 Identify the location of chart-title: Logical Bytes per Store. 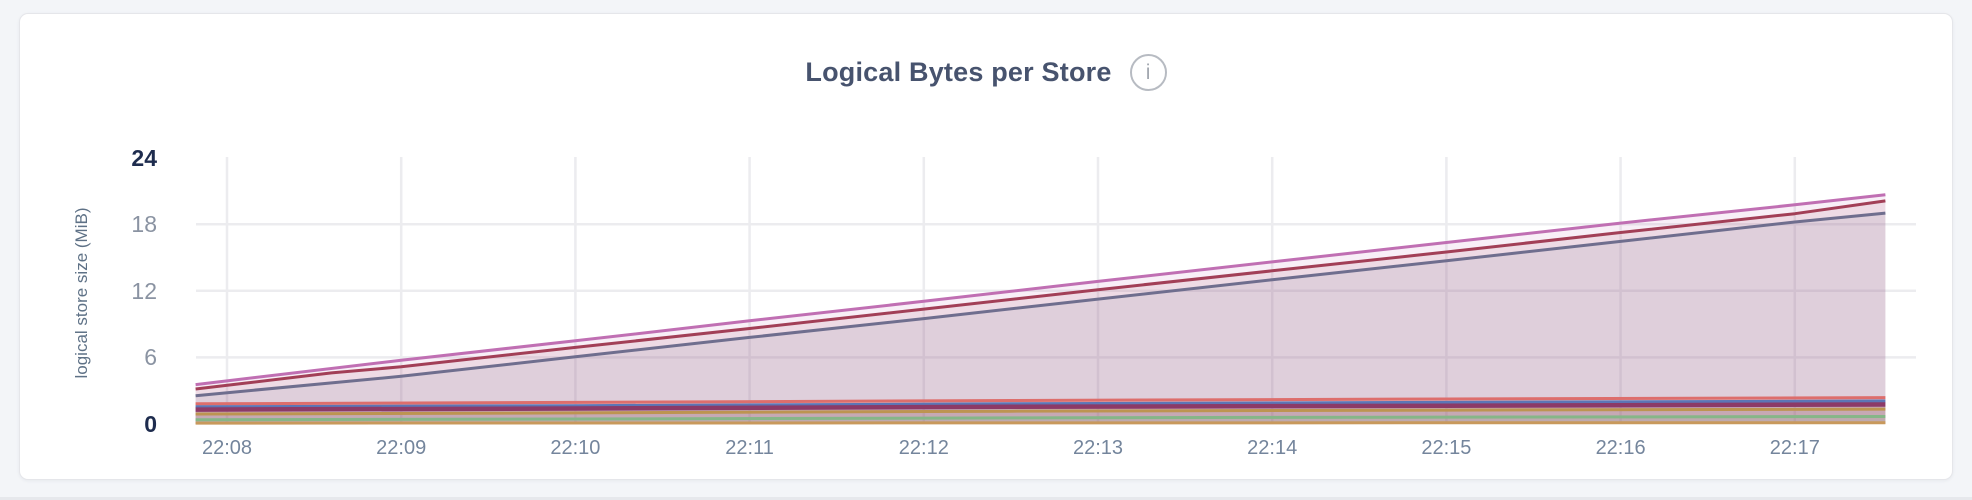
(958, 72).